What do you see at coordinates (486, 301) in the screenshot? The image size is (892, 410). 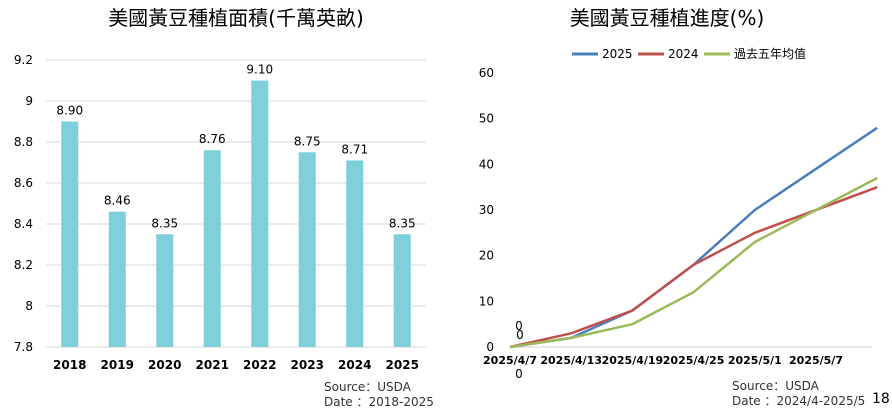 I see `line-y-tick: 10` at bounding box center [486, 301].